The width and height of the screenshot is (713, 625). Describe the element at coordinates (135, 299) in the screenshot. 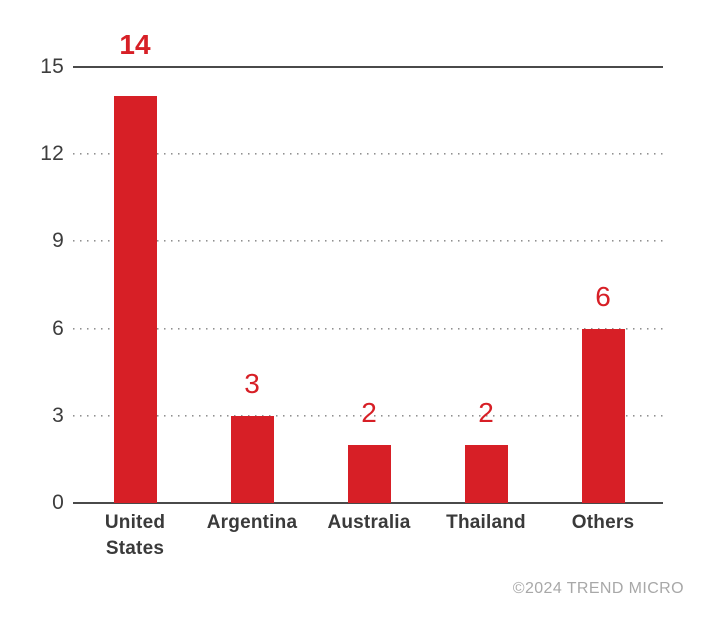

I see `bar-united-states` at that location.